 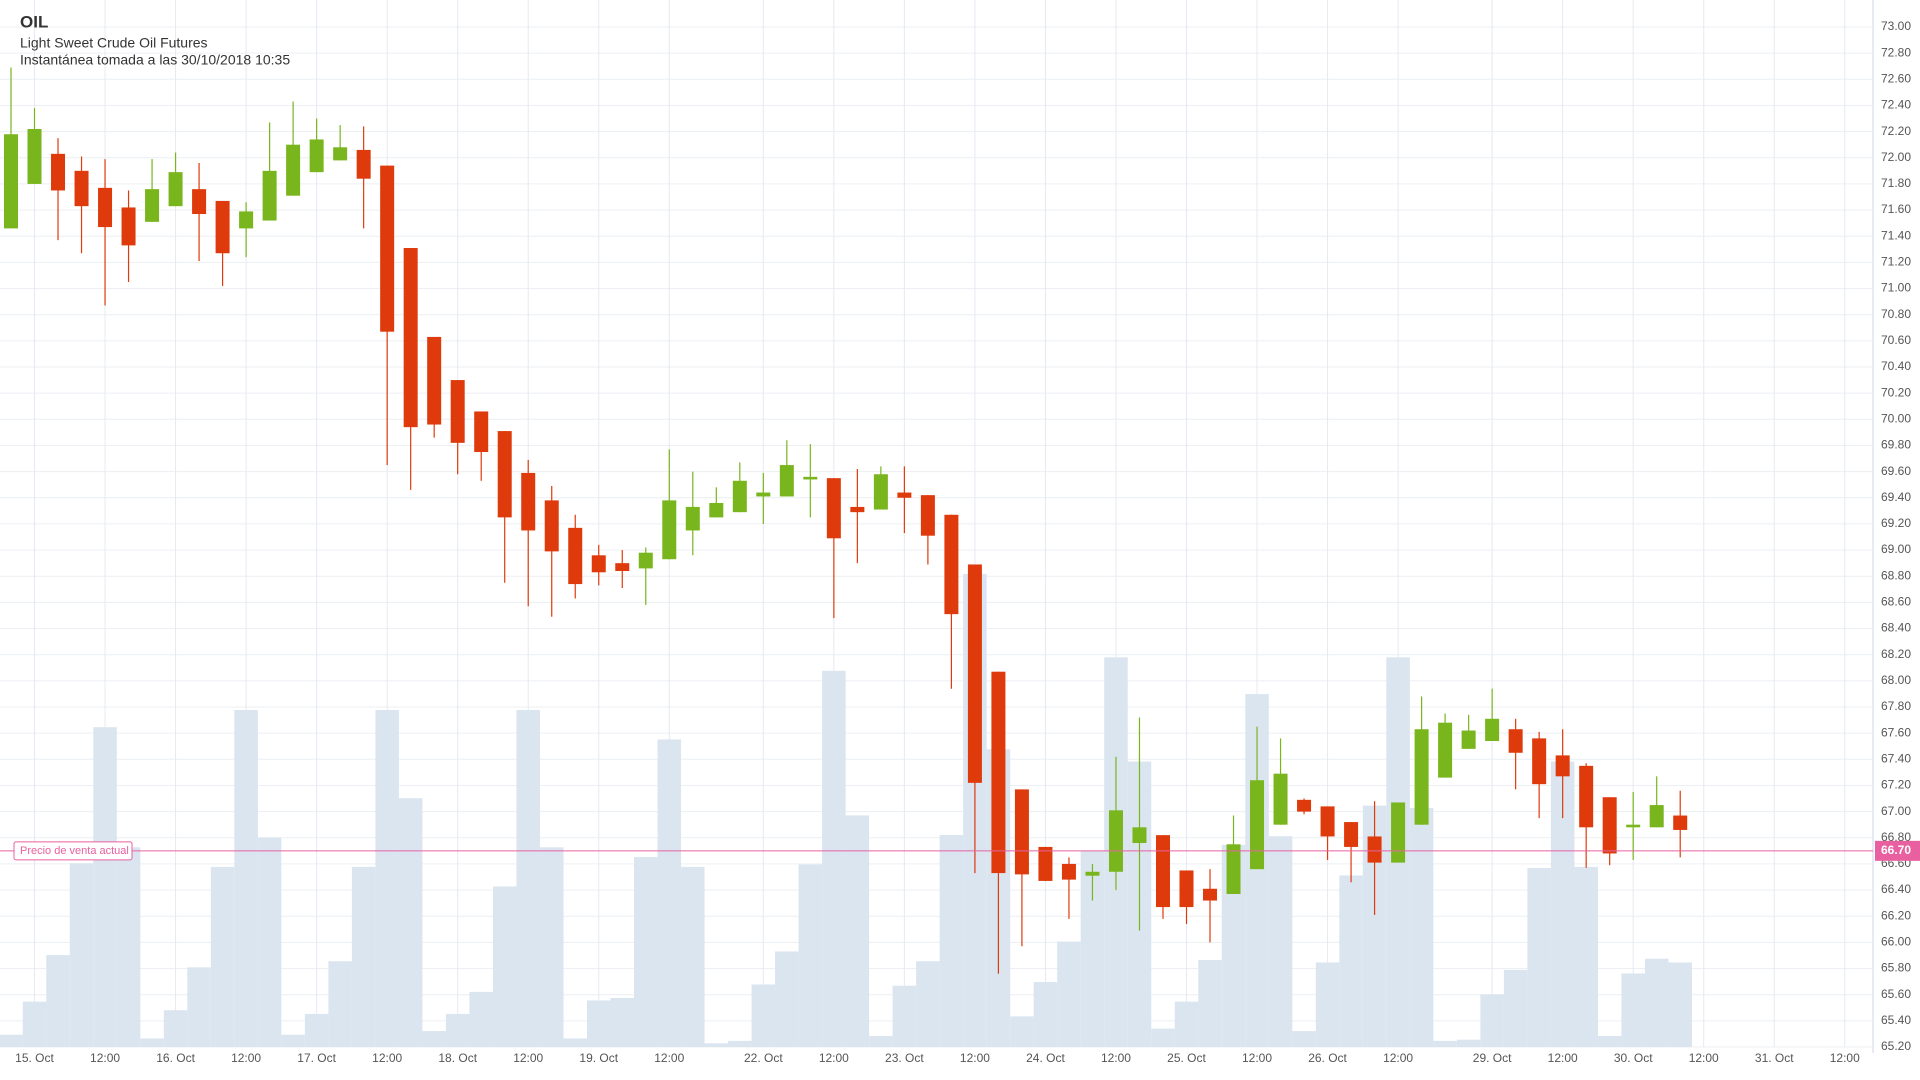 I want to click on overlay-layer: Precio de venta actual 66.70, so click(x=960, y=850).